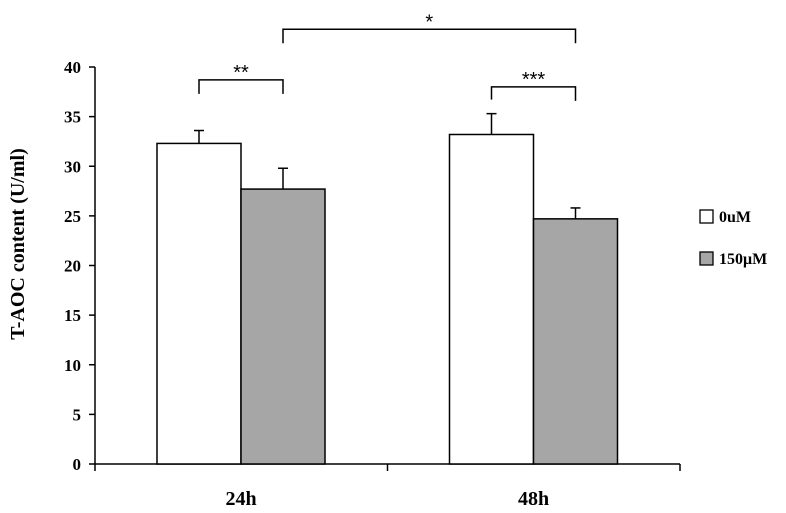  What do you see at coordinates (240, 499) in the screenshot?
I see `x-category-label: 24h` at bounding box center [240, 499].